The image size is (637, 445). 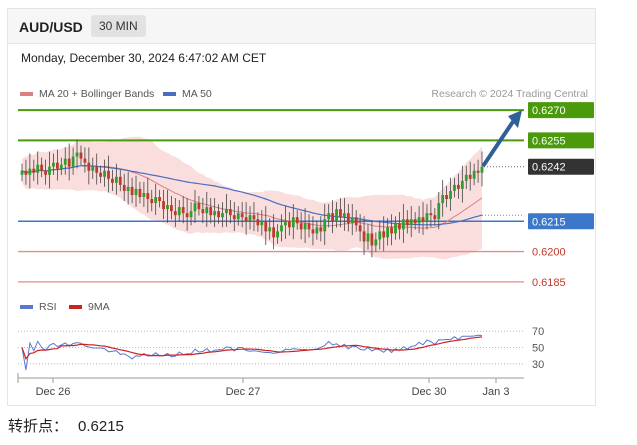 What do you see at coordinates (118, 26) in the screenshot?
I see `timeframe-badge: 30 MIN` at bounding box center [118, 26].